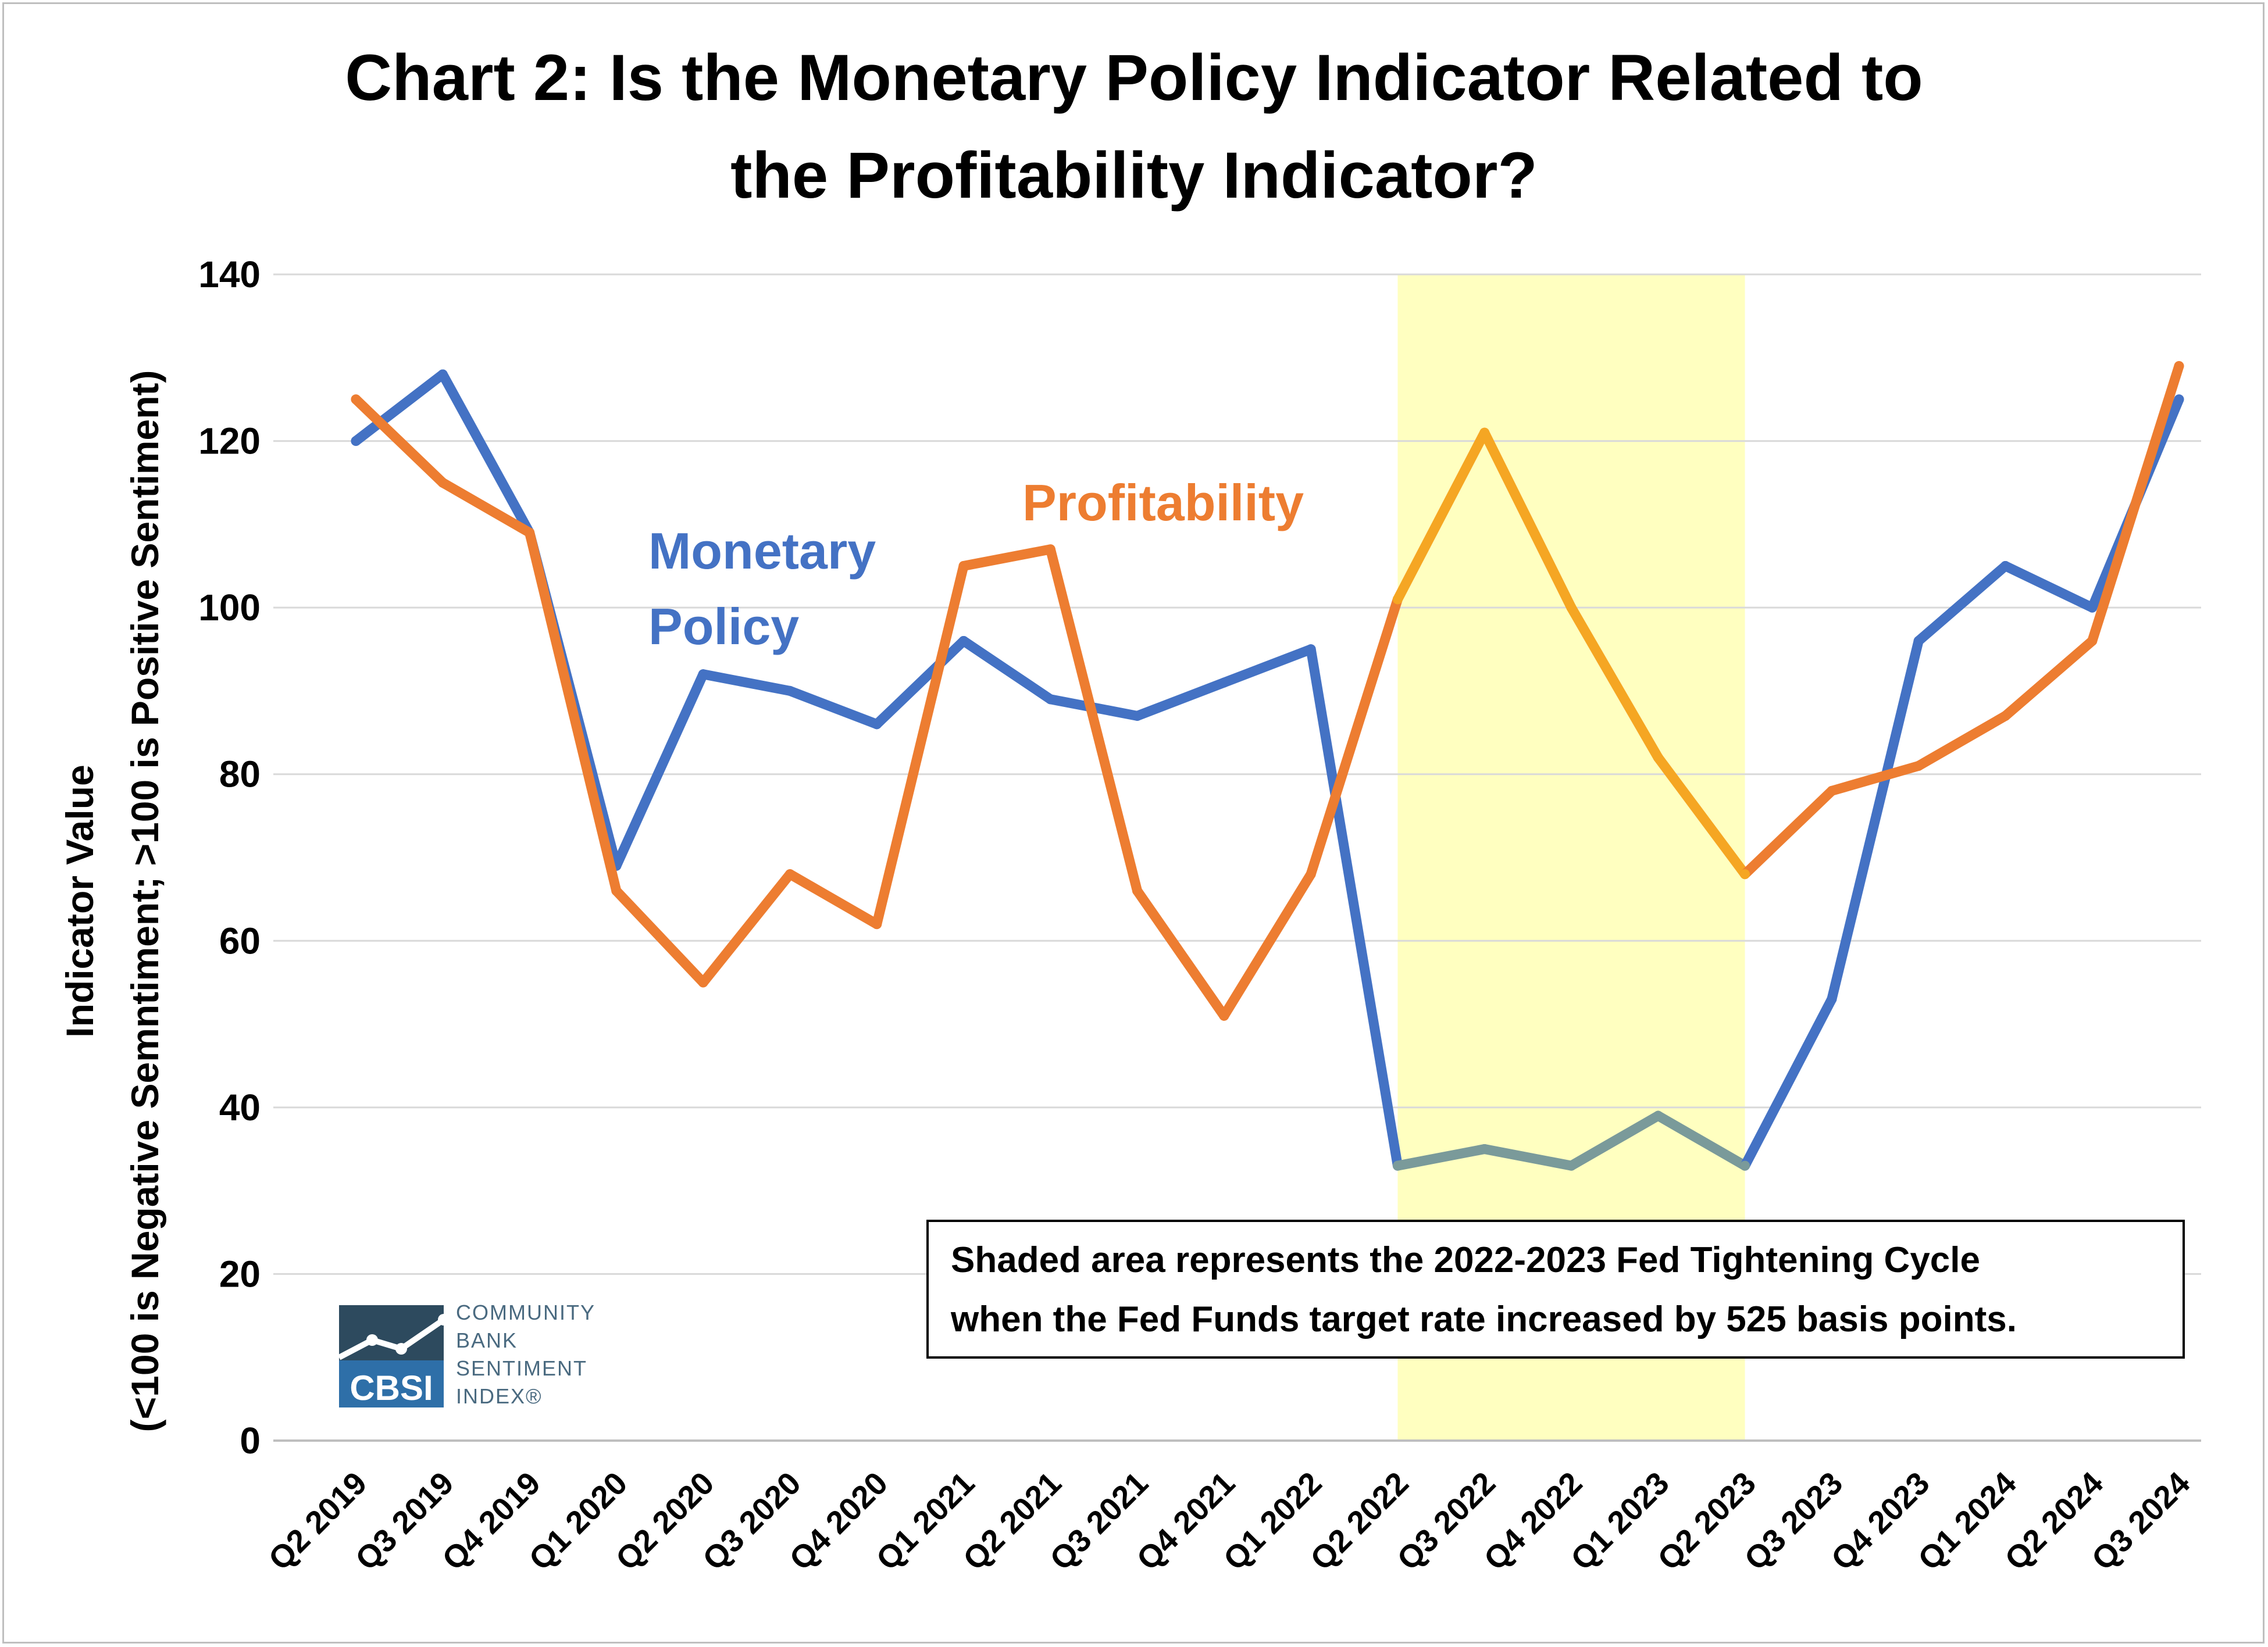 This screenshot has height=1647, width=2268. What do you see at coordinates (525, 1312) in the screenshot?
I see `logo-text-line-1: COMMUNITY` at bounding box center [525, 1312].